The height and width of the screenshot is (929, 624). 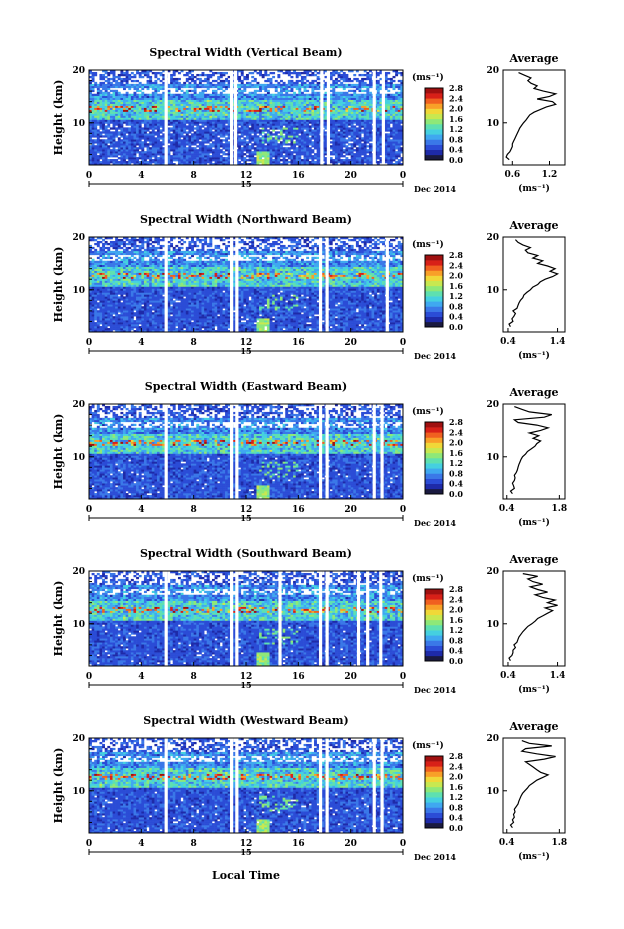 What do you see at coordinates (245, 518) in the screenshot?
I see `day-label: 15` at bounding box center [245, 518].